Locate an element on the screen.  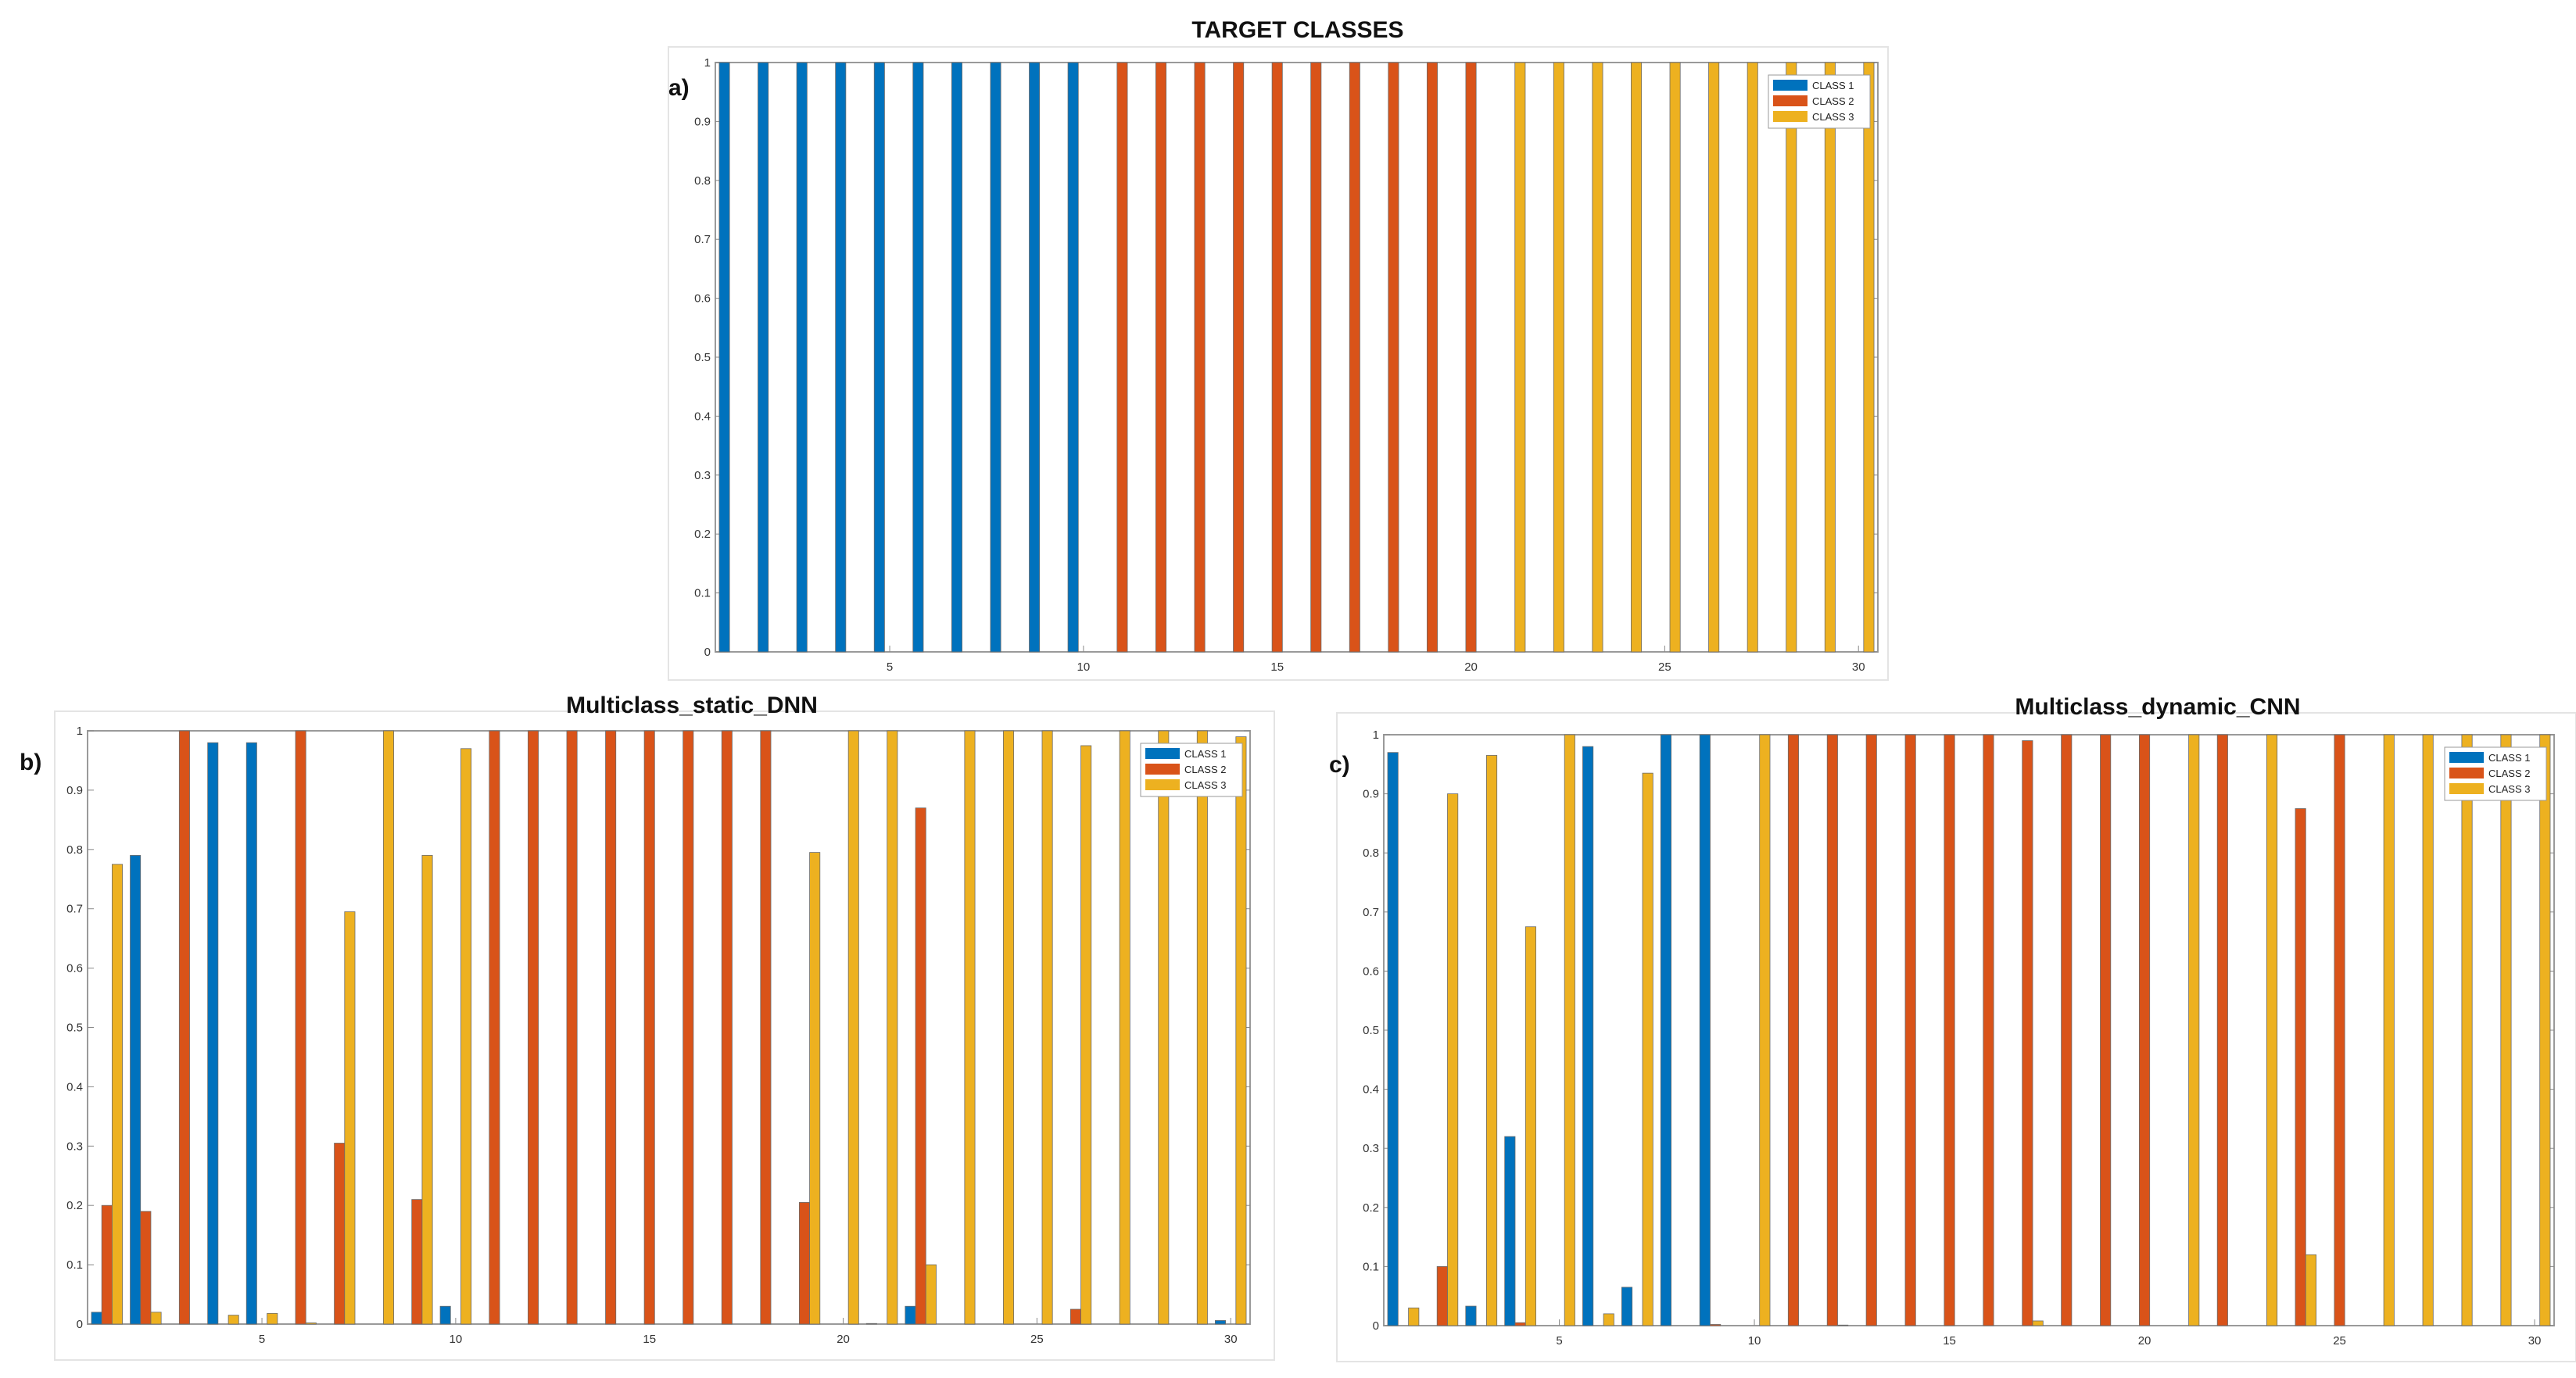
x-tick-label: 15 is located at coordinates (1949, 1341).